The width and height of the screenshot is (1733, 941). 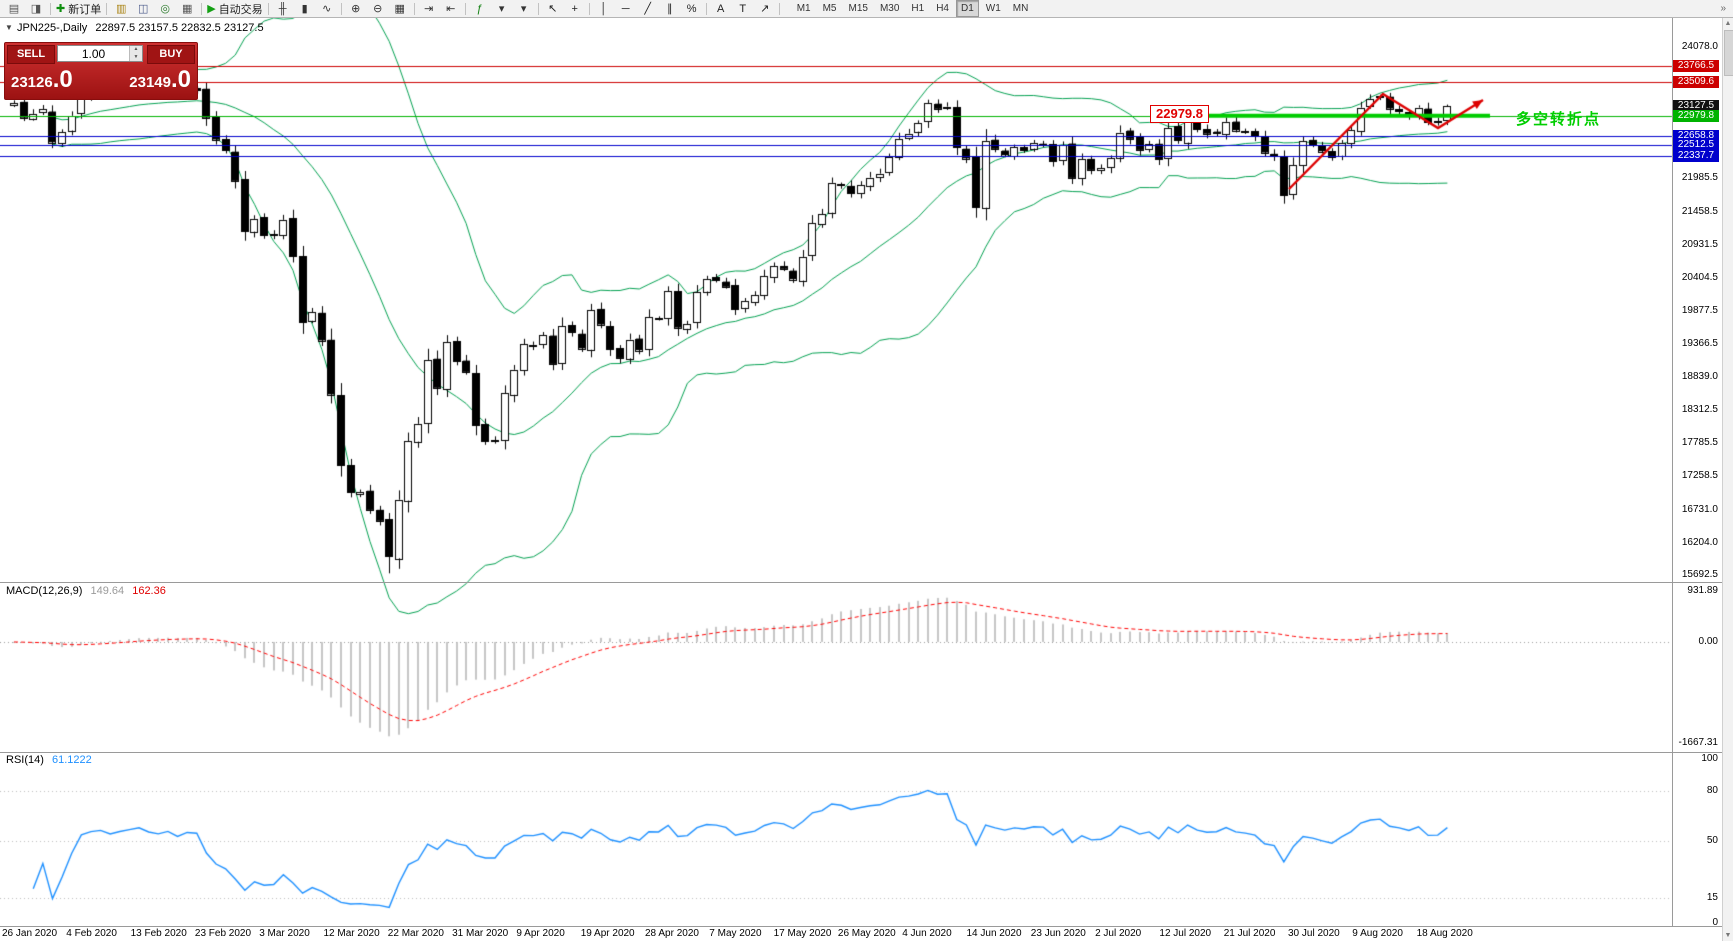 I want to click on sell-price: 23126.0, so click(x=42, y=80).